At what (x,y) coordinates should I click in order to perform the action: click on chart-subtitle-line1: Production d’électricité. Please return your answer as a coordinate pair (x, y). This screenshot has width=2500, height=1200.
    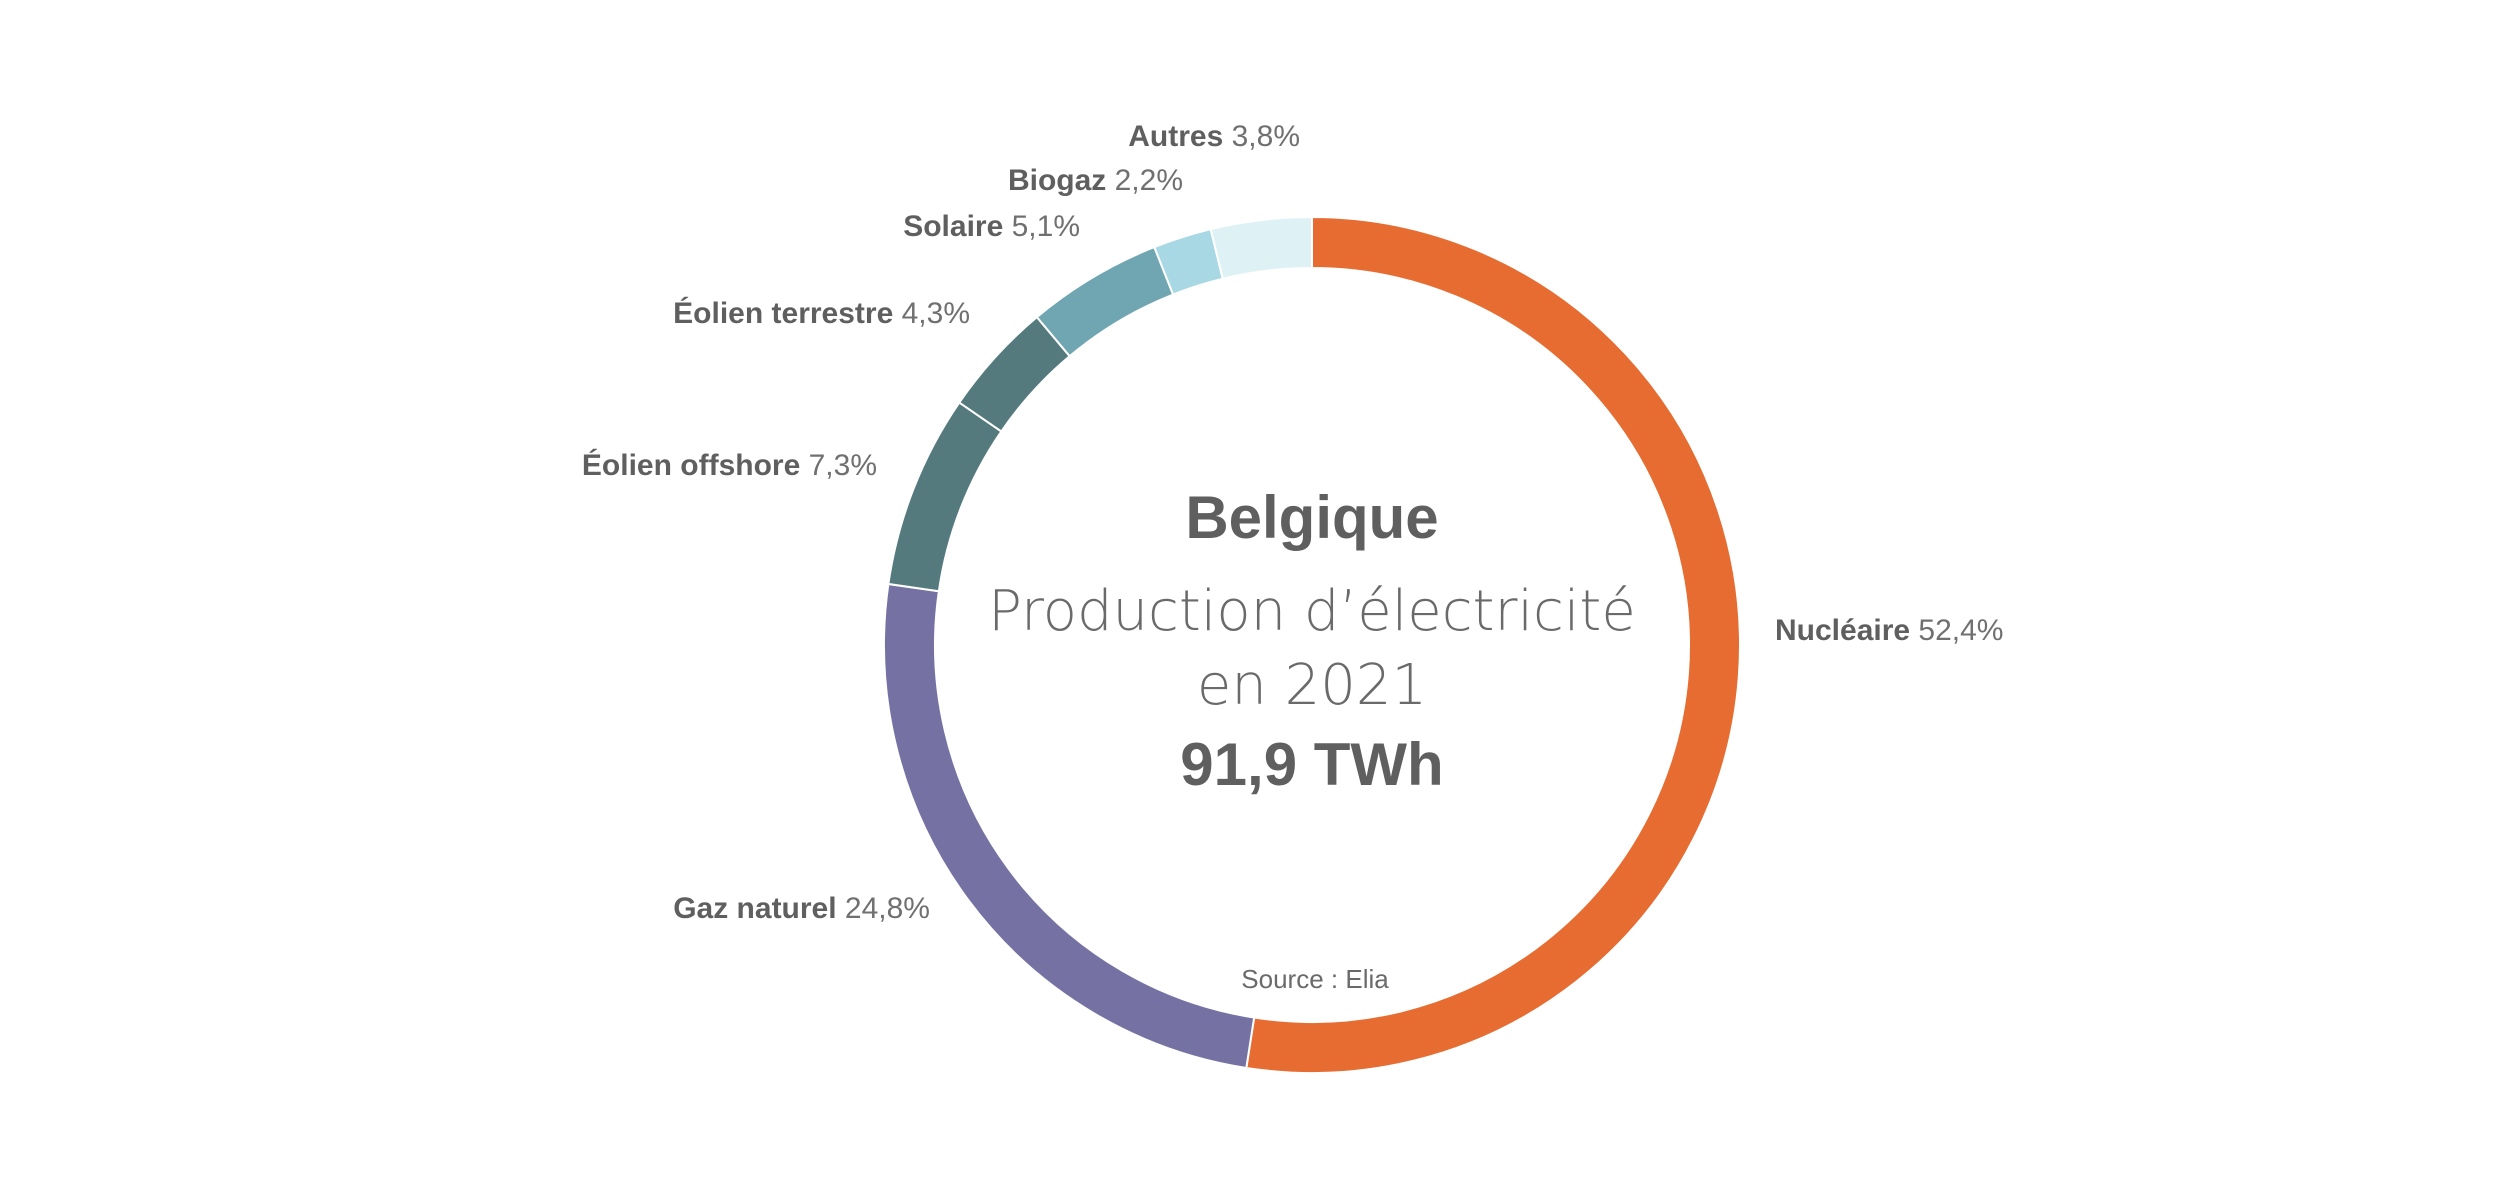
    Looking at the image, I should click on (1312, 611).